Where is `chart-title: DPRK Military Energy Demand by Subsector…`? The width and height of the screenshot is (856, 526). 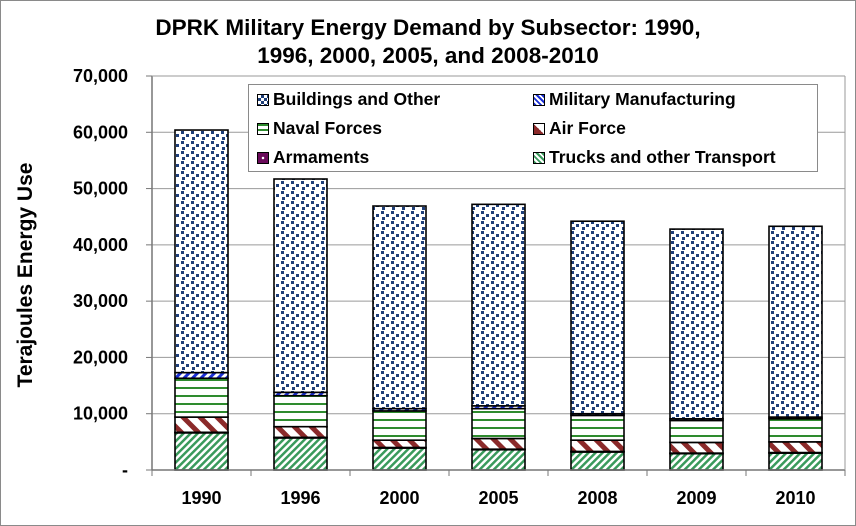
chart-title: DPRK Military Energy Demand by Subsector… is located at coordinates (428, 42).